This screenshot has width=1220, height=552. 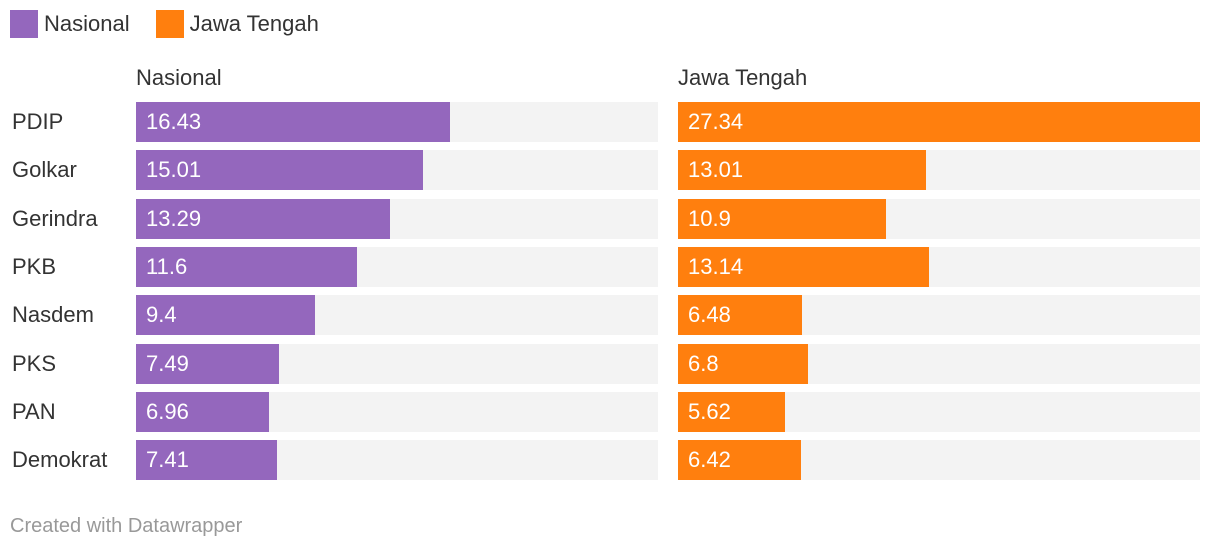 I want to click on bar-track-jawa-tengah-demokrat: 6.42, so click(x=939, y=460).